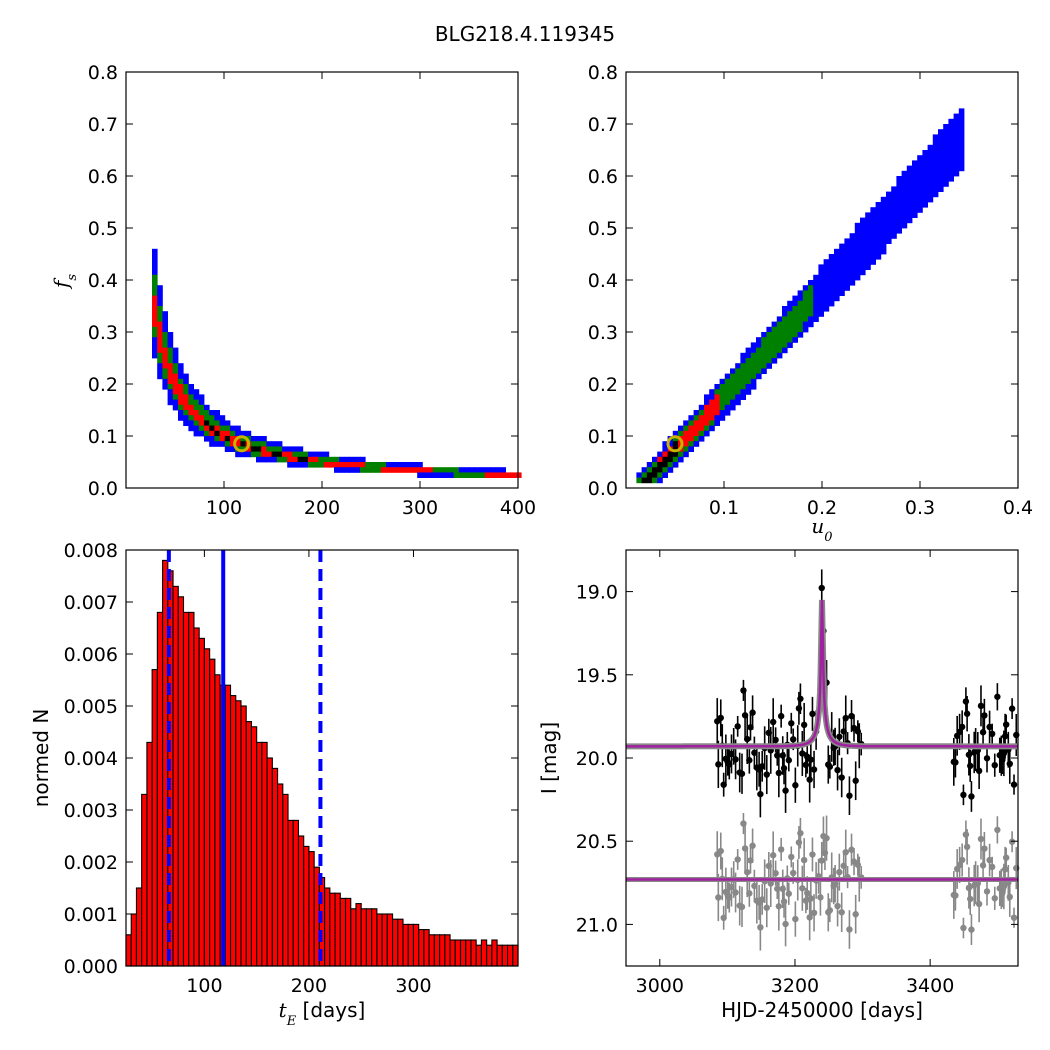 This screenshot has width=1050, height=1050. What do you see at coordinates (103, 73) in the screenshot?
I see `y-tick-label: 0.8` at bounding box center [103, 73].